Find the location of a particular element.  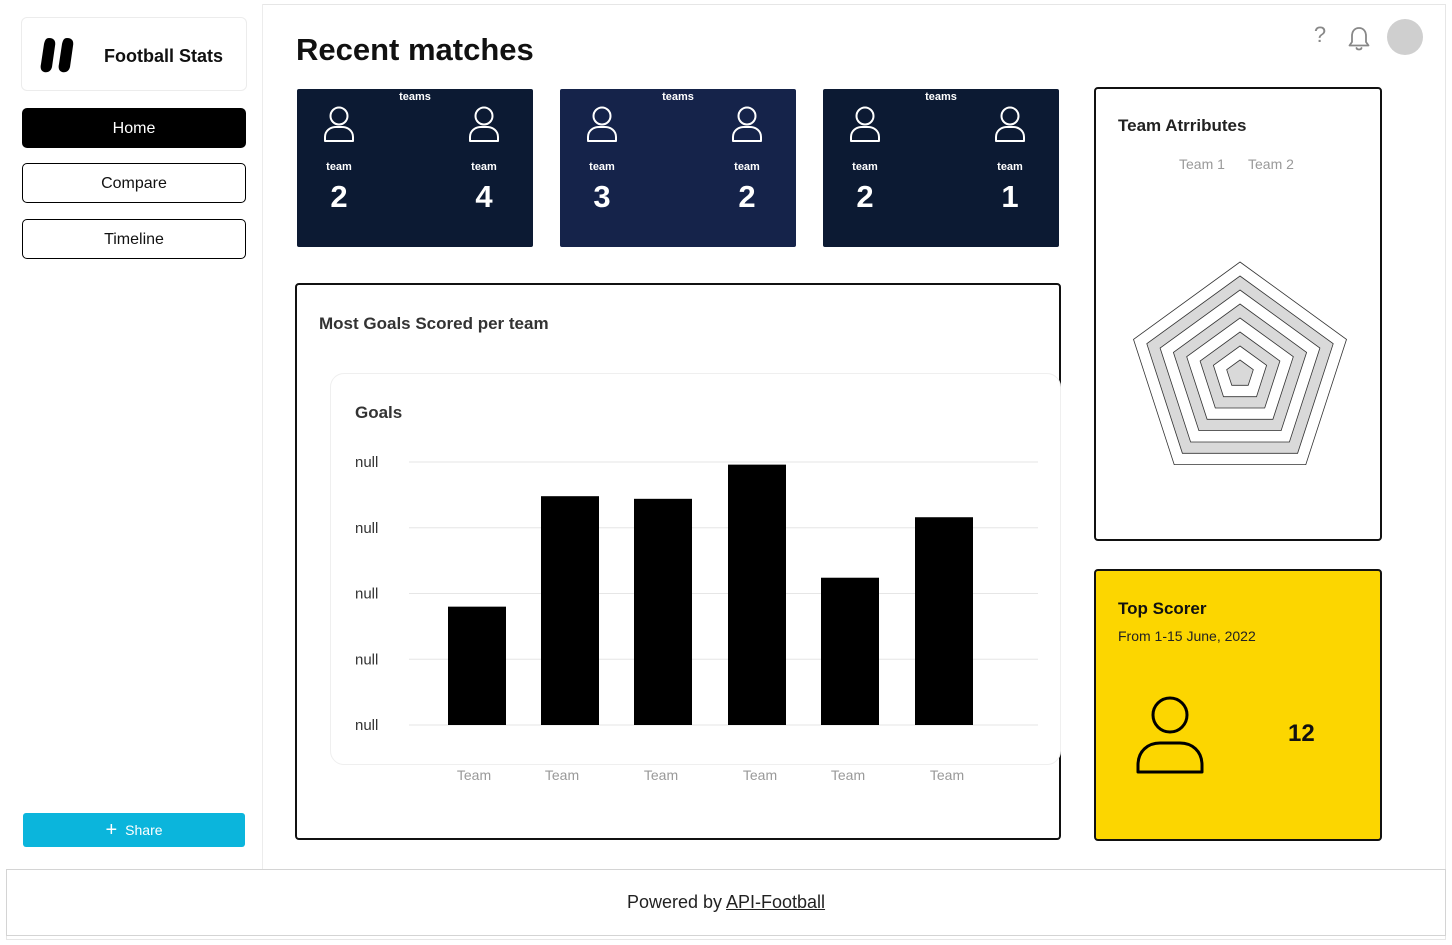

player-icon is located at coordinates (1170, 735).